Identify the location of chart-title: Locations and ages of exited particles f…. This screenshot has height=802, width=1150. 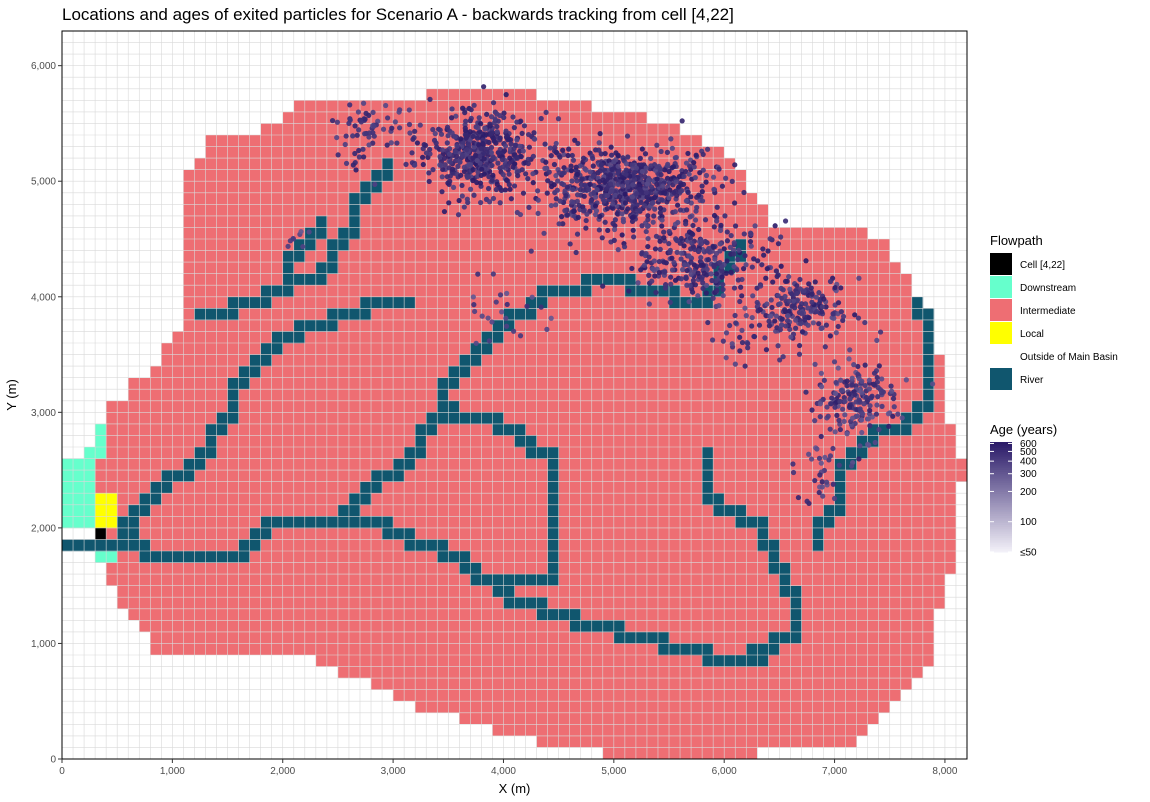
(398, 14).